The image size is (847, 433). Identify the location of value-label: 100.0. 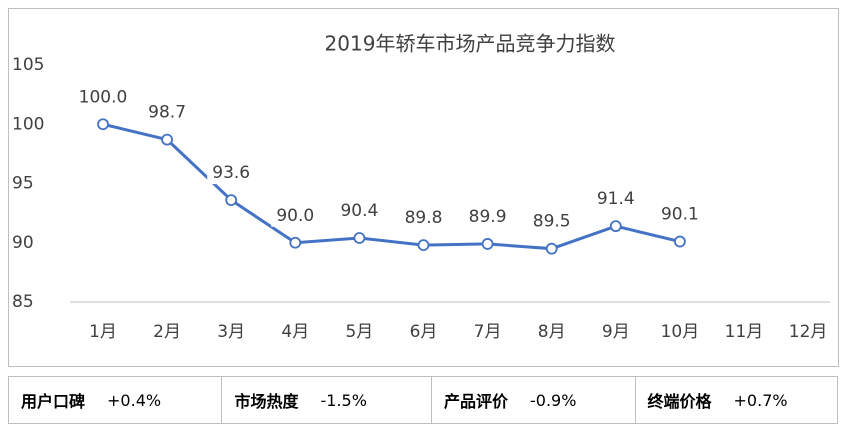
(103, 97).